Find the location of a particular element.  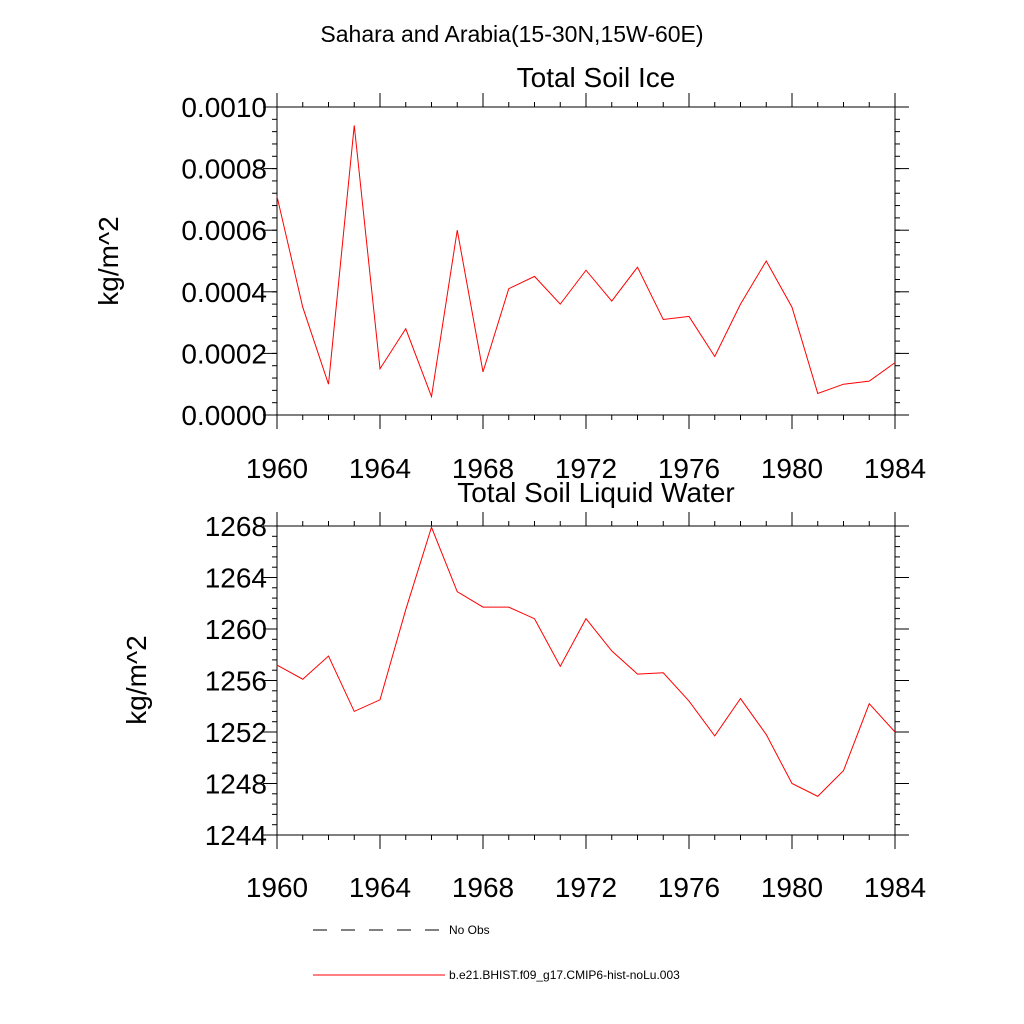

y-tick-label: 0.0006 is located at coordinates (224, 230).